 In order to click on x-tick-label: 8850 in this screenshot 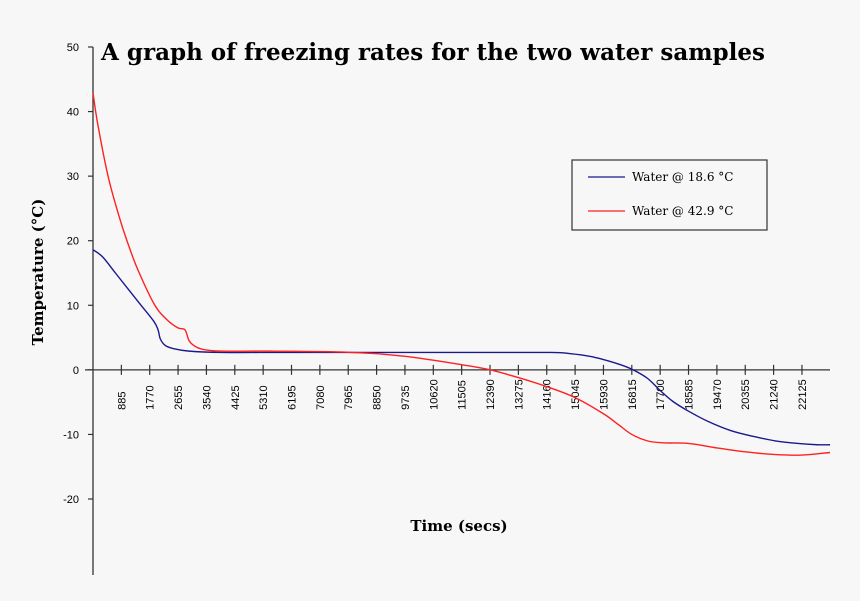, I will do `click(378, 397)`.